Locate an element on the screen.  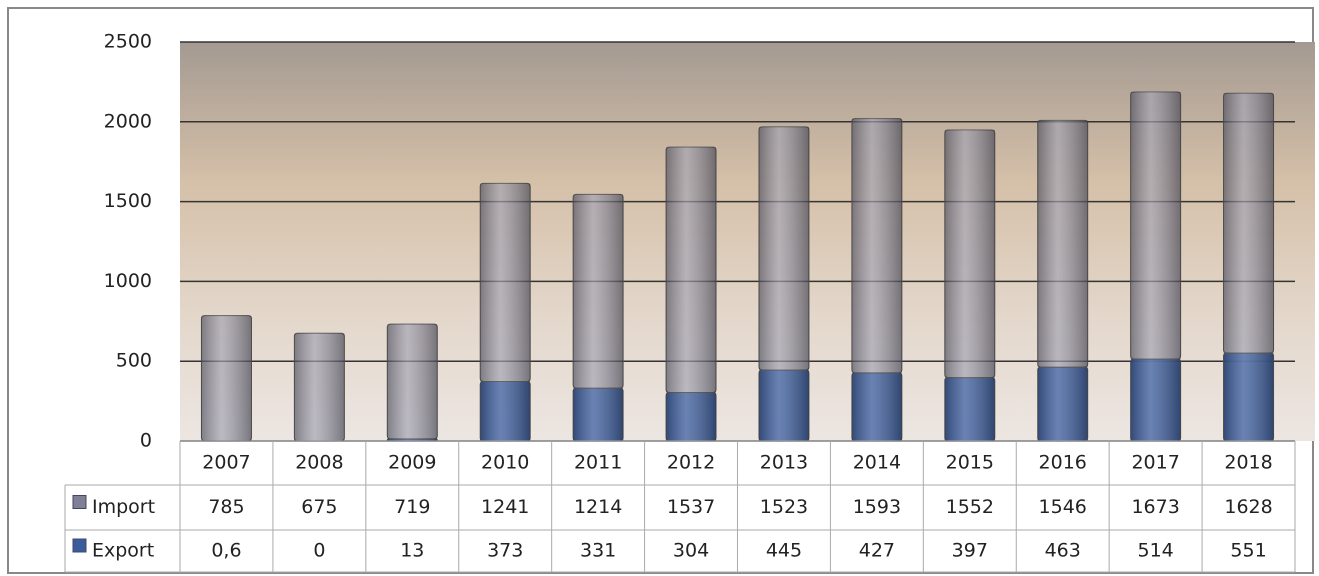
x-tick-label: 2012 is located at coordinates (691, 463).